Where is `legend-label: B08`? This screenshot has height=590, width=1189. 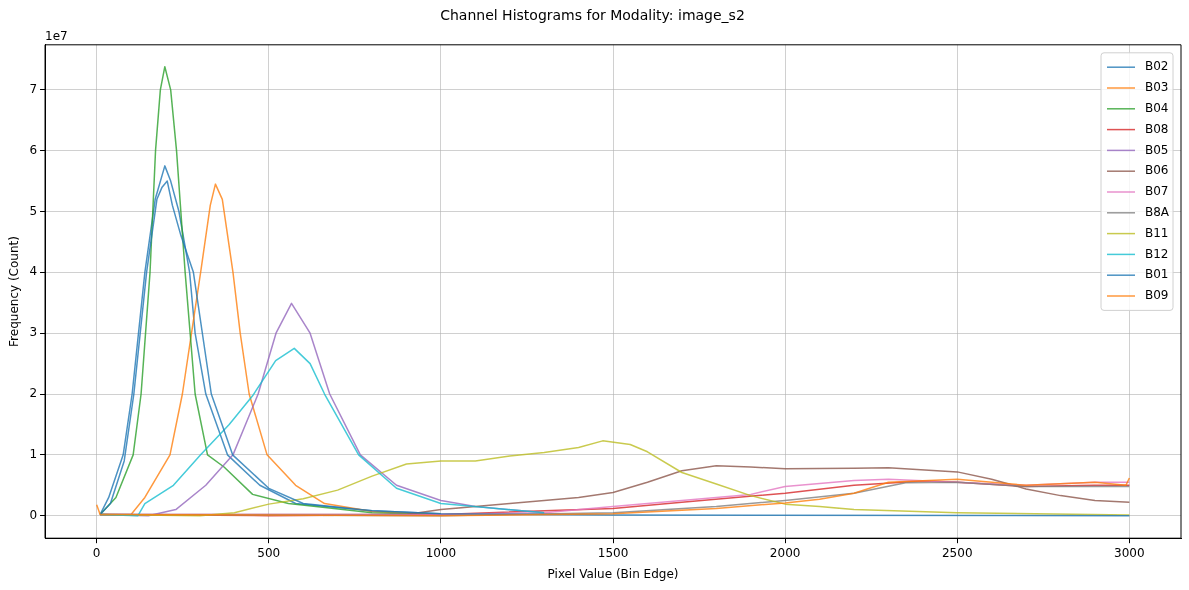 legend-label: B08 is located at coordinates (1157, 128).